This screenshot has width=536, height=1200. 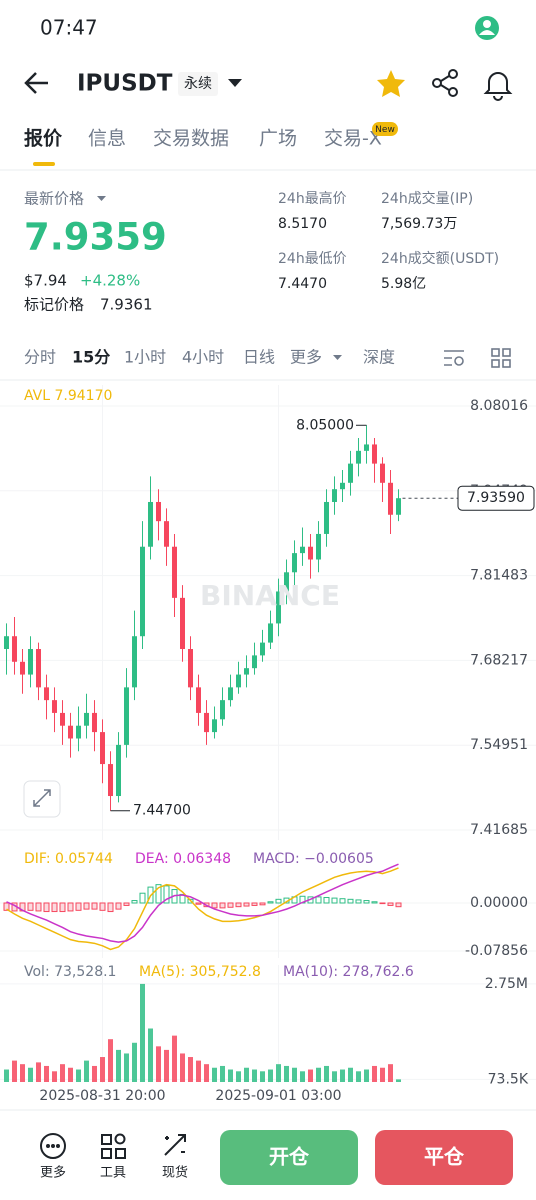 What do you see at coordinates (289, 1157) in the screenshot?
I see `open-button` at bounding box center [289, 1157].